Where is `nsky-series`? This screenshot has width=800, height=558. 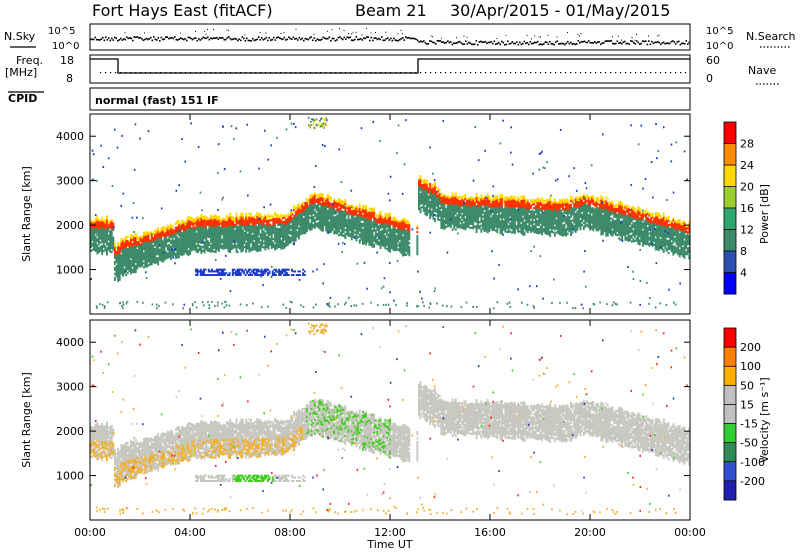
nsky-series is located at coordinates (390, 37).